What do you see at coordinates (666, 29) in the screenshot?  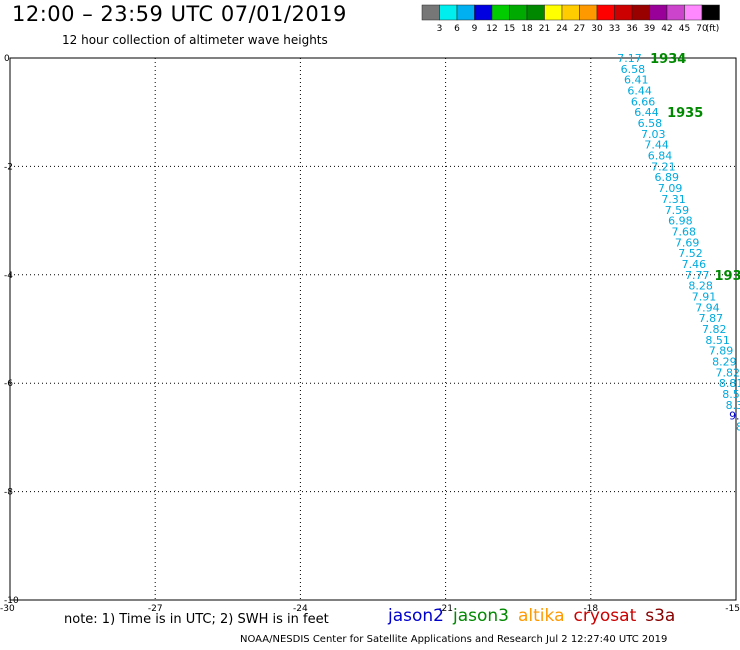 I see `colorbar-label: 42` at bounding box center [666, 29].